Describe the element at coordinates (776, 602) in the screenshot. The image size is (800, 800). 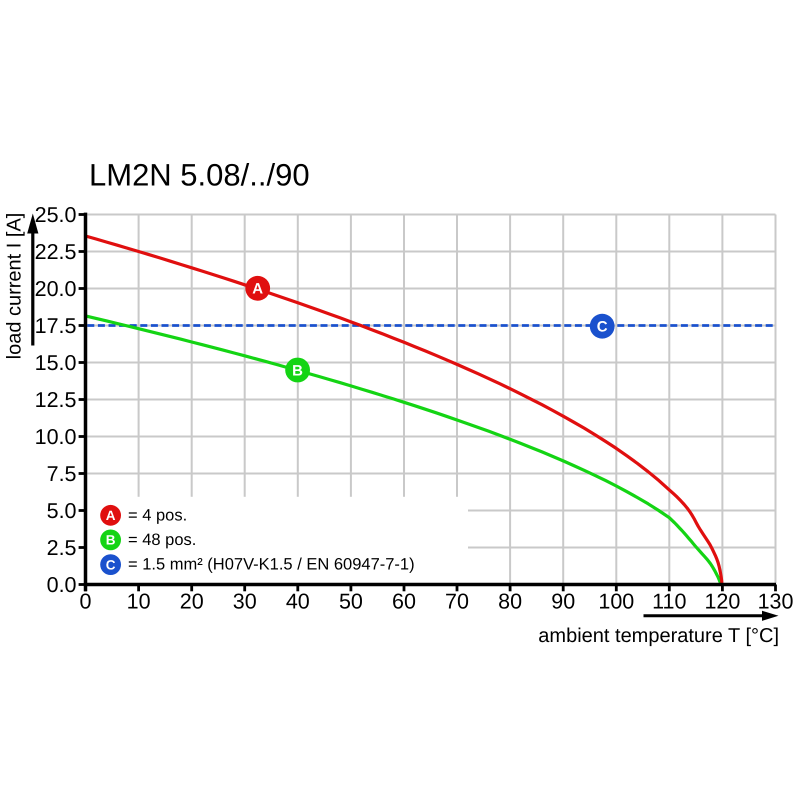
I see `svg-text: 130` at that location.